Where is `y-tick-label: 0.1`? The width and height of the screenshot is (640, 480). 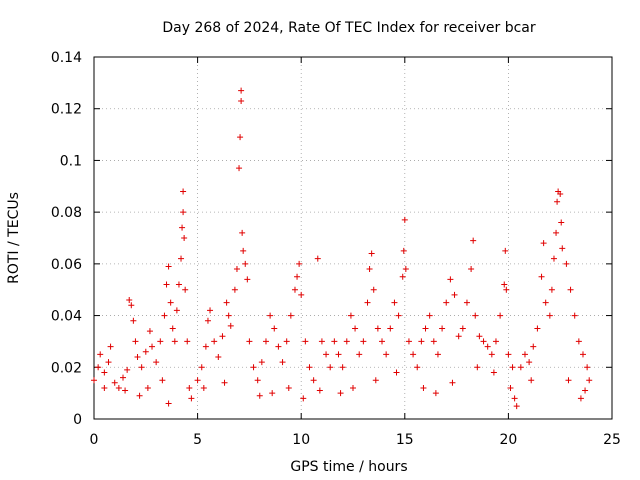
y-tick-label: 0.1 is located at coordinates (71, 161).